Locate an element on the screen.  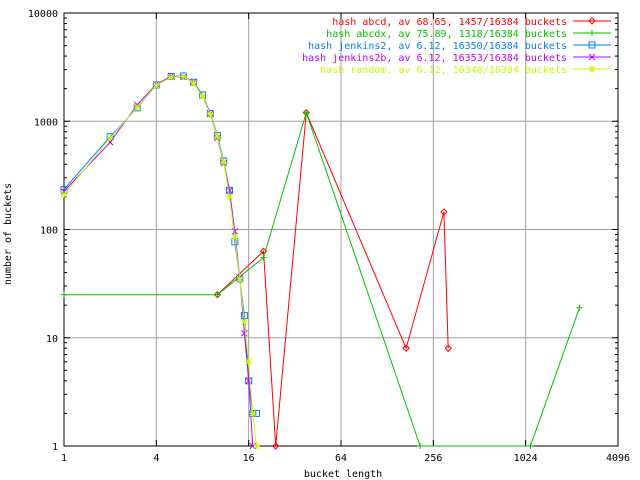
x-tick-label: 1024 is located at coordinates (526, 458).